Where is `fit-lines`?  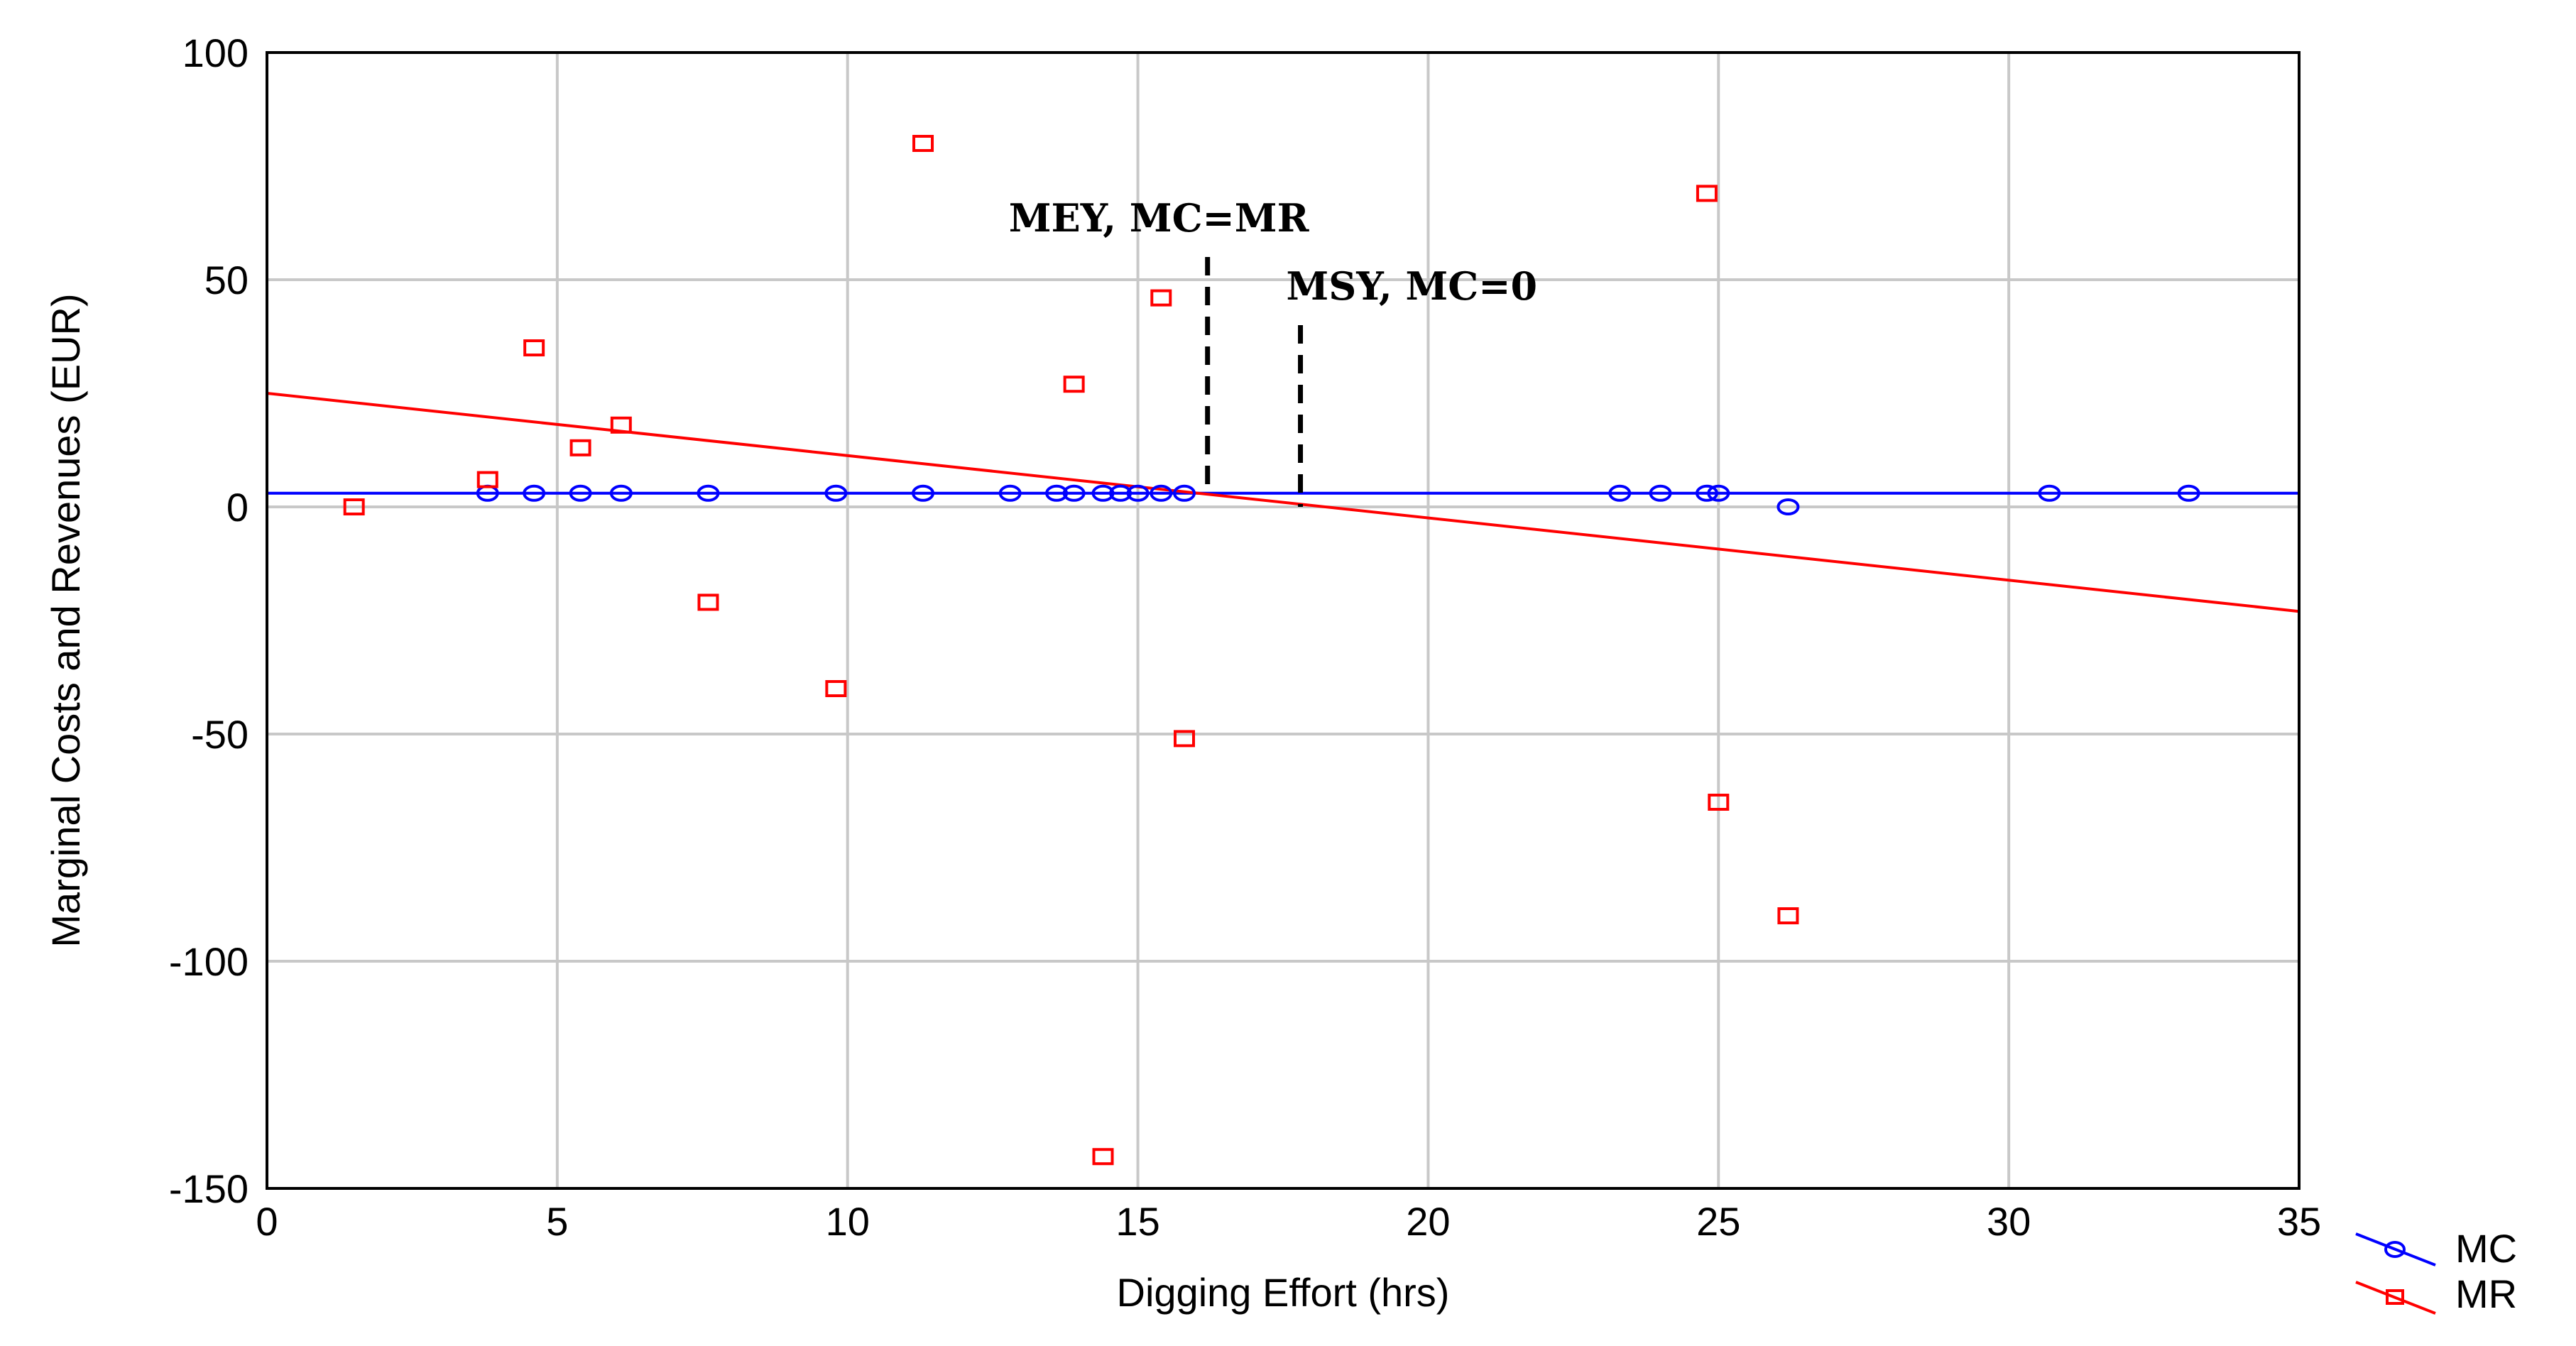
fit-lines is located at coordinates (1283, 503).